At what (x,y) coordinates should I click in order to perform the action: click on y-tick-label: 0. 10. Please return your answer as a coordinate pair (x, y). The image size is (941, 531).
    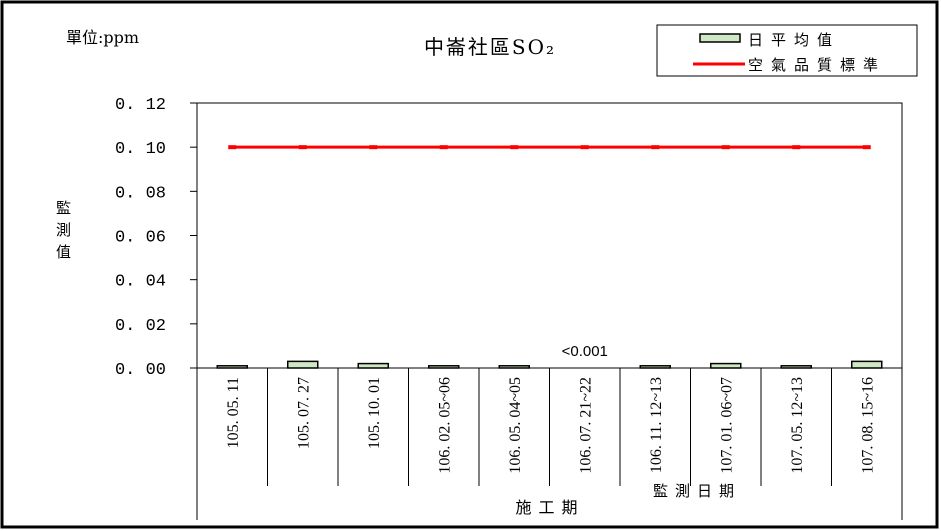
    Looking at the image, I should click on (140, 149).